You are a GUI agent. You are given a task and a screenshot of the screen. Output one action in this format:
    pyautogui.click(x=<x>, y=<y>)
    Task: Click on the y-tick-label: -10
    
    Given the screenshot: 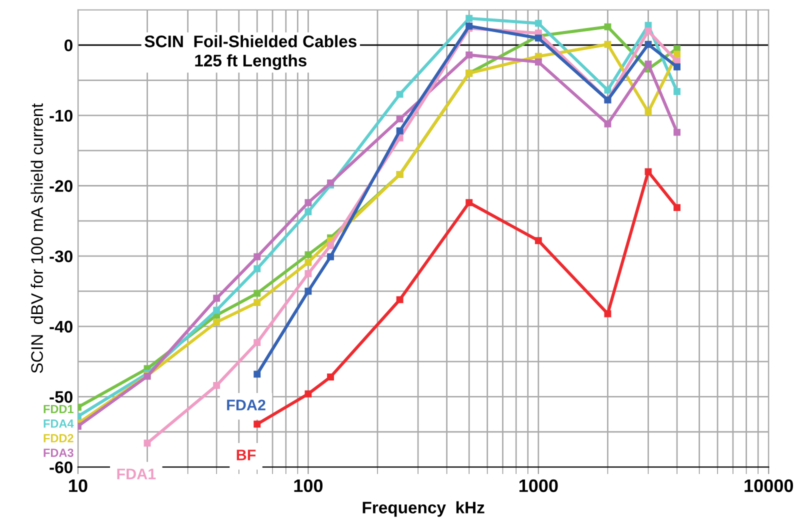 What is the action you would take?
    pyautogui.click(x=61, y=116)
    